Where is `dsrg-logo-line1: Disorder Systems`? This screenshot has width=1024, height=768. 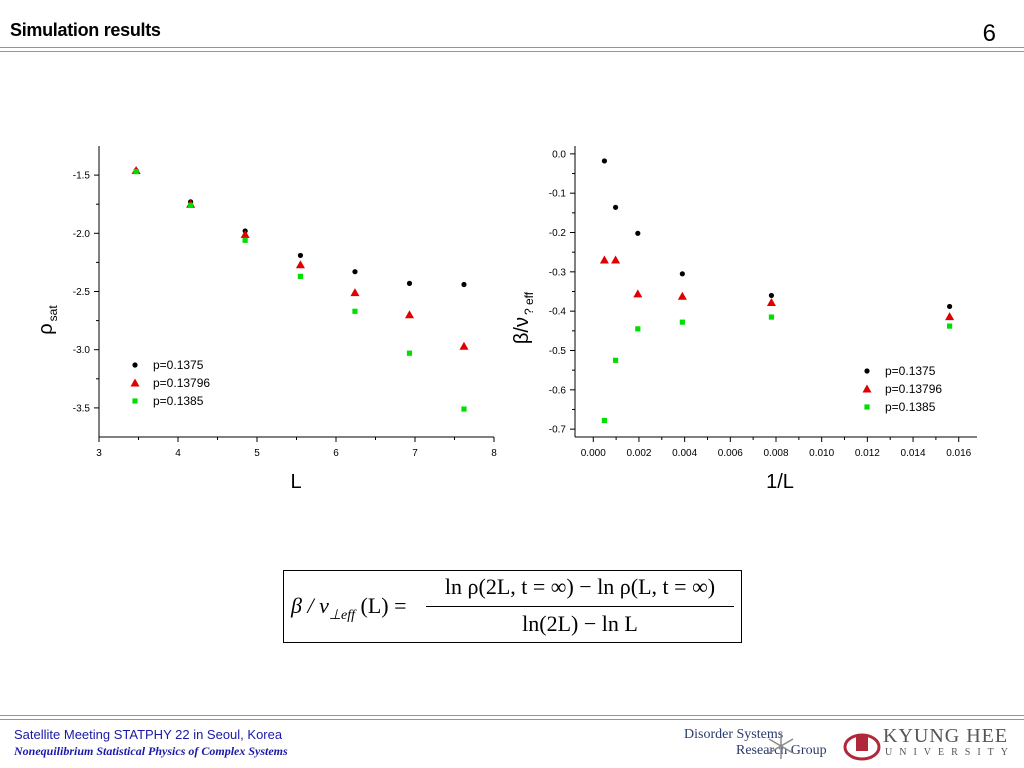
dsrg-logo-line1: Disorder Systems is located at coordinates (734, 734).